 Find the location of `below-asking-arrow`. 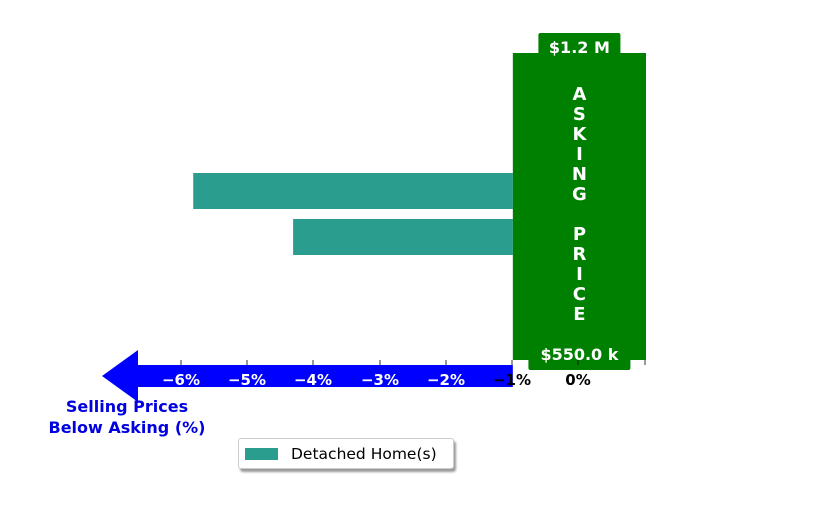

below-asking-arrow is located at coordinates (307, 376).